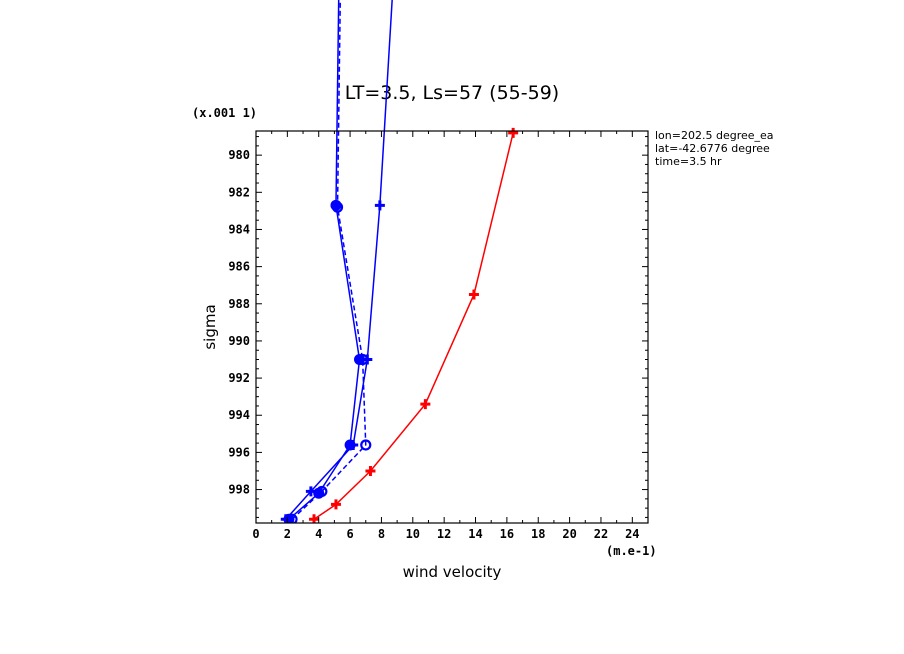 Image resolution: width=904 pixels, height=654 pixels. What do you see at coordinates (688, 161) in the screenshot?
I see `info-line: time=3.5 hr` at bounding box center [688, 161].